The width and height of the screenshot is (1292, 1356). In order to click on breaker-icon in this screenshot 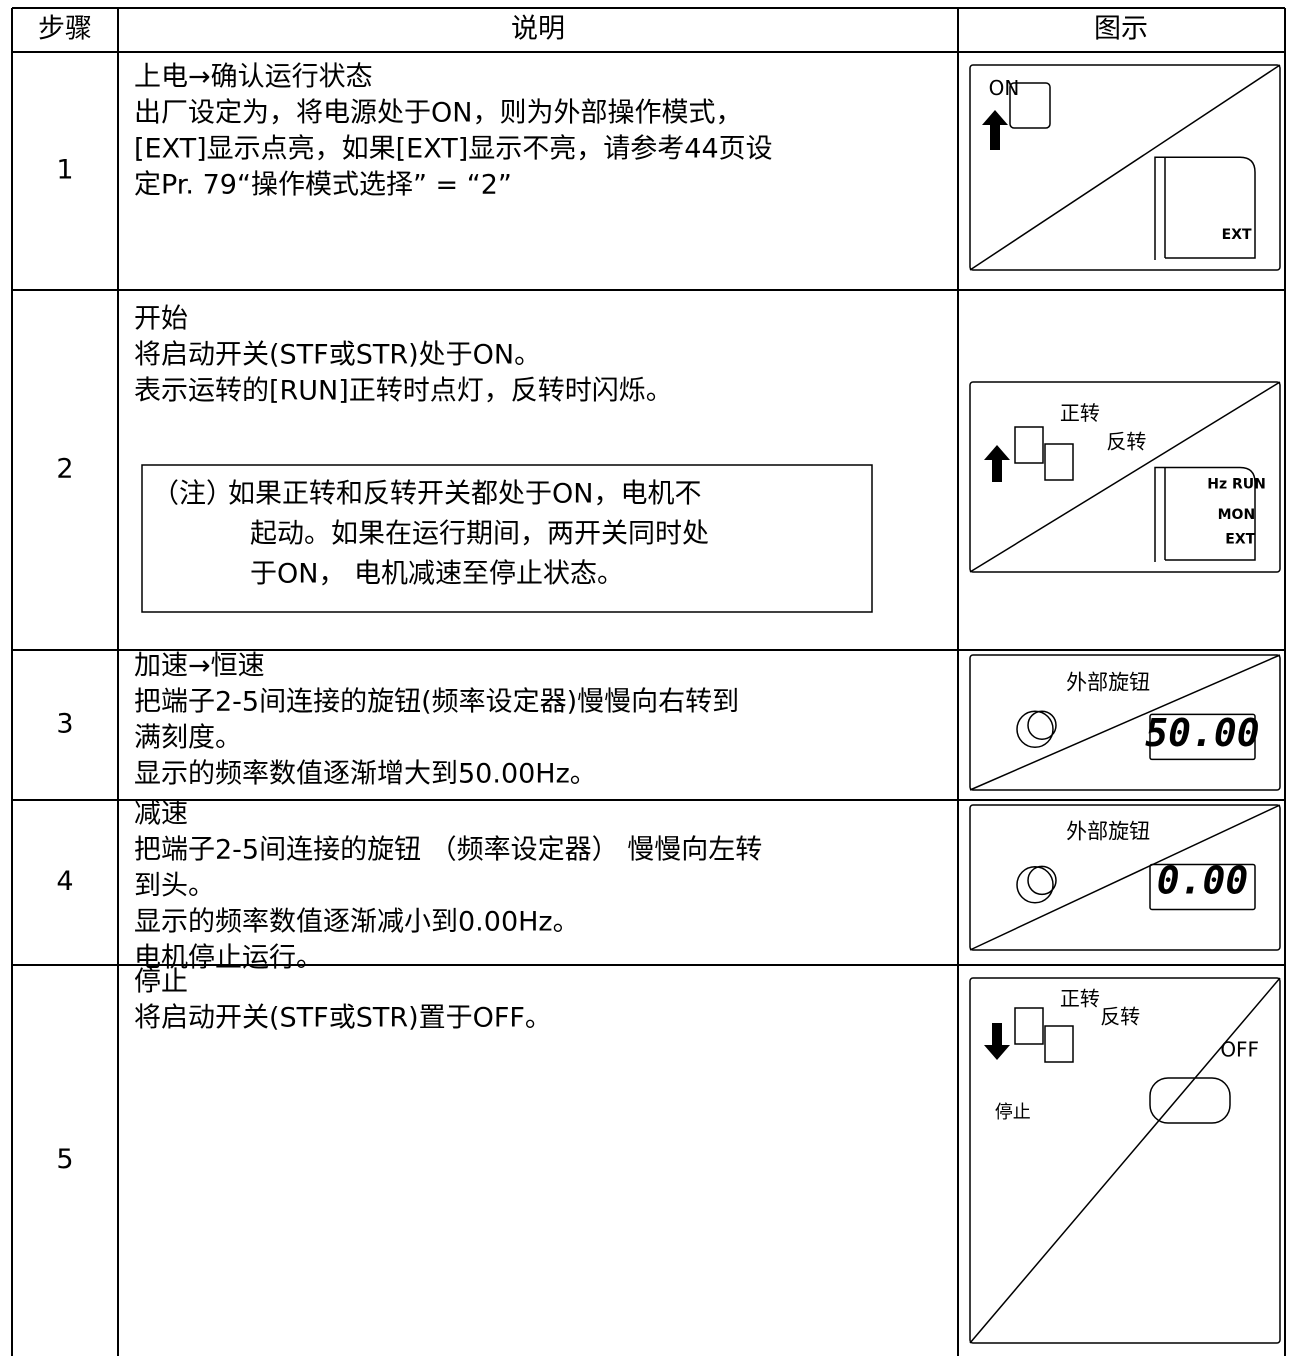, I will do `click(1030, 105)`.